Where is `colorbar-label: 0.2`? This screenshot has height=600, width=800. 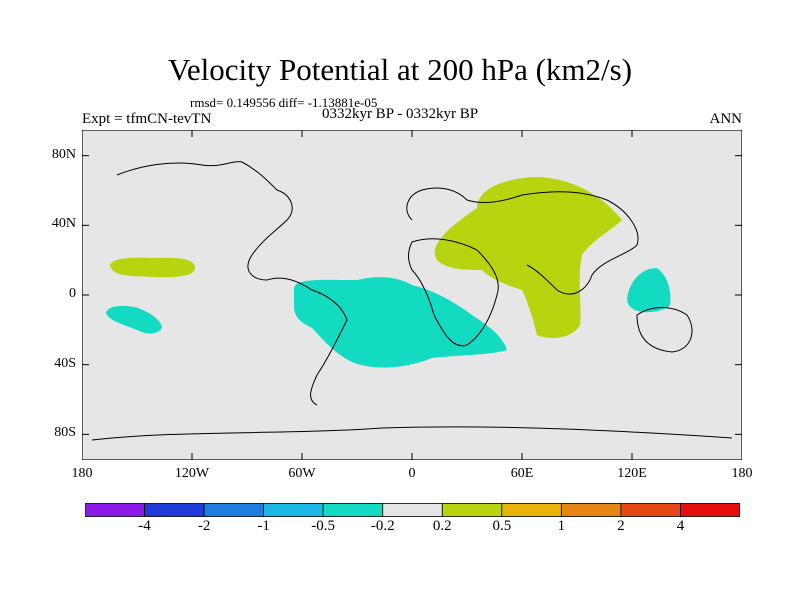 colorbar-label: 0.2 is located at coordinates (442, 526).